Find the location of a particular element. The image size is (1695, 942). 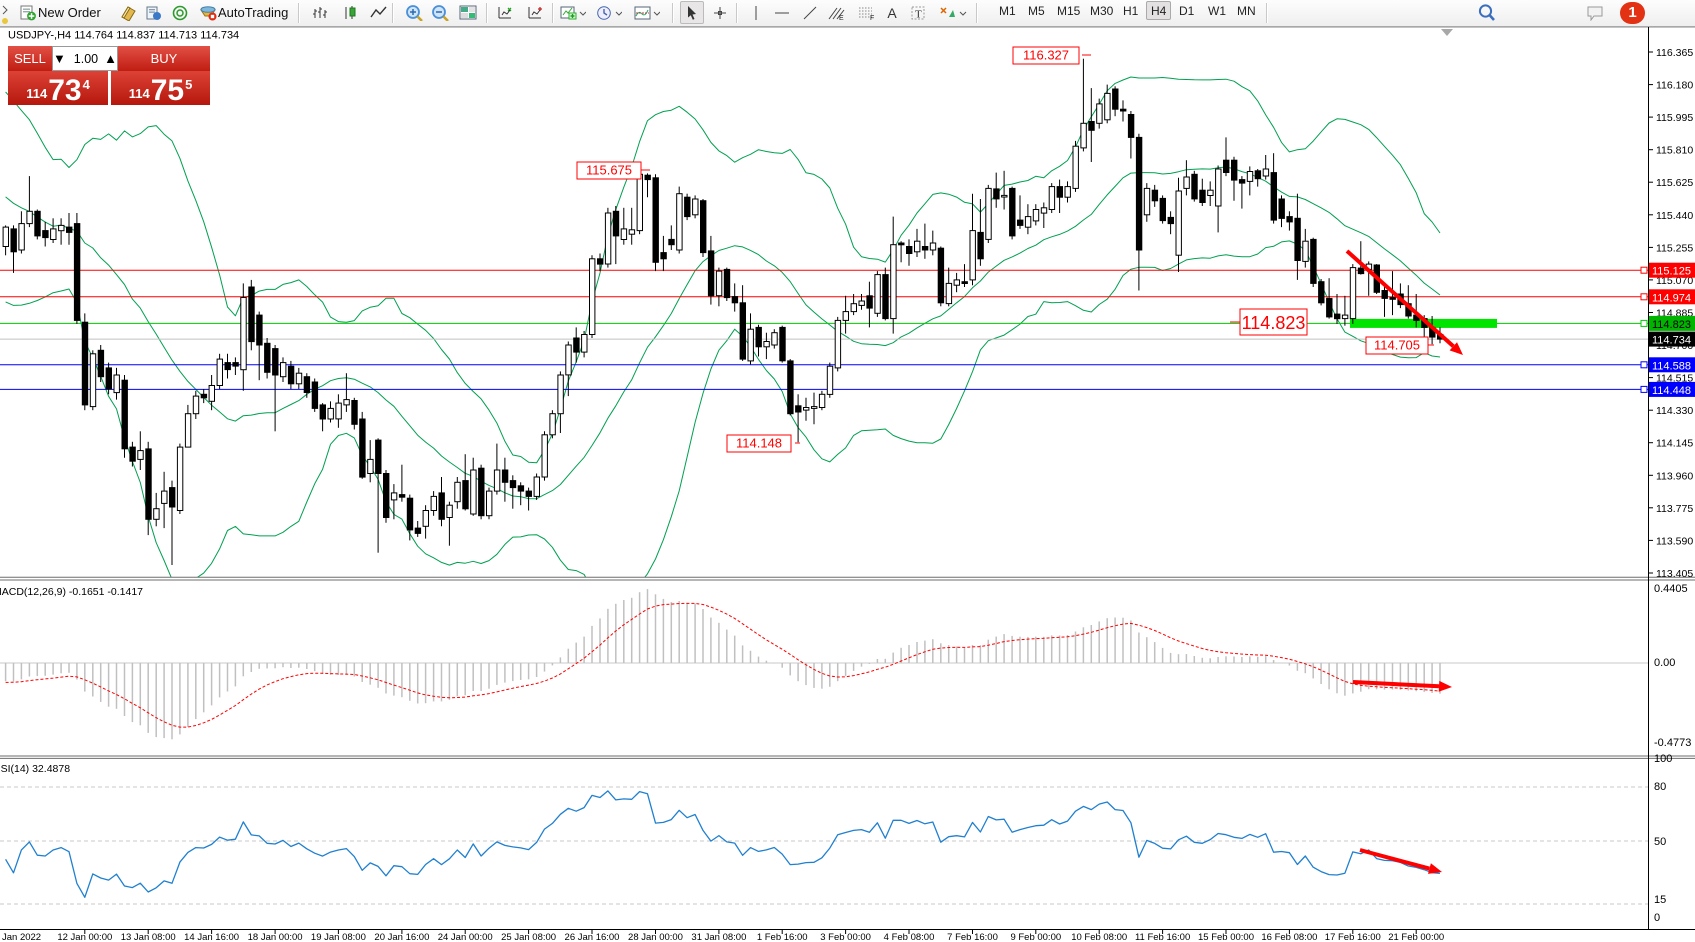

svg-text: 113.960 is located at coordinates (1674, 476).